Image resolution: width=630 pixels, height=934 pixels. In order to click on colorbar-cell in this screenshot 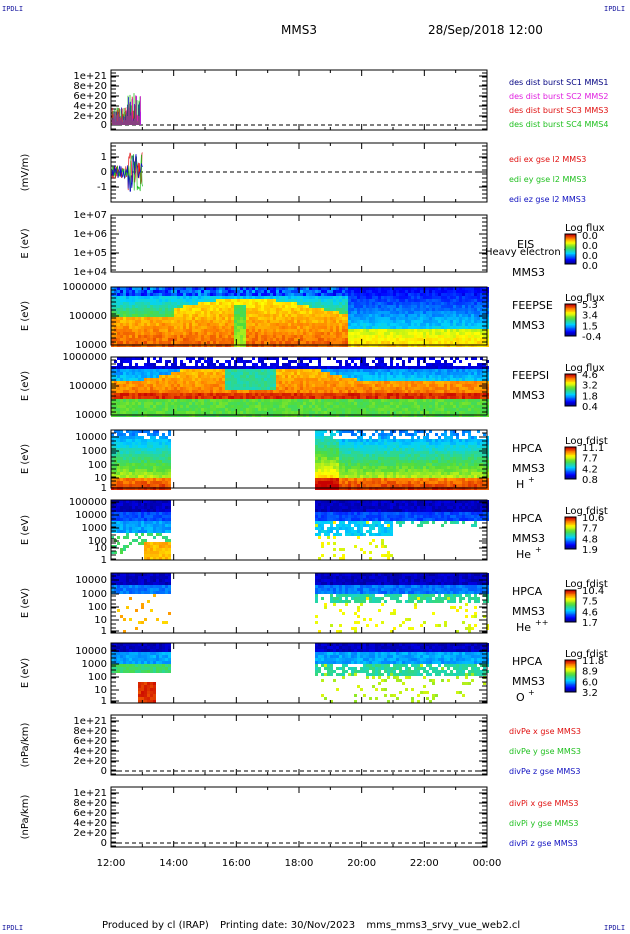, I will do `click(570, 238)`.